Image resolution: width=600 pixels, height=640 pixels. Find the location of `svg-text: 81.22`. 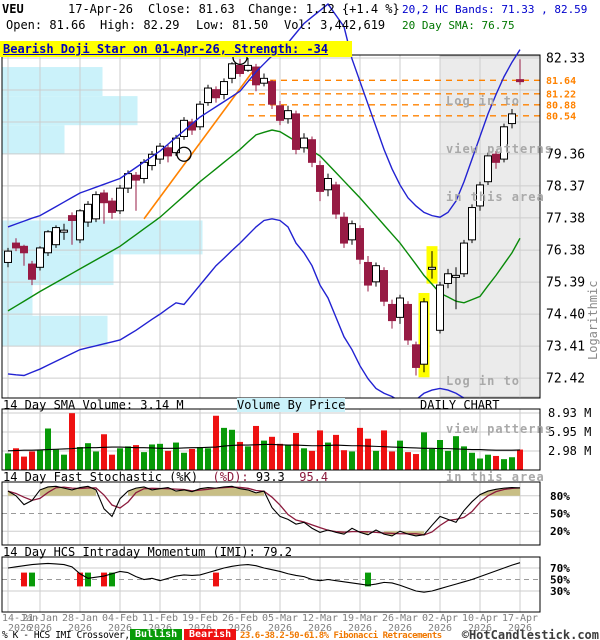

svg-text: 81.22 is located at coordinates (561, 94).